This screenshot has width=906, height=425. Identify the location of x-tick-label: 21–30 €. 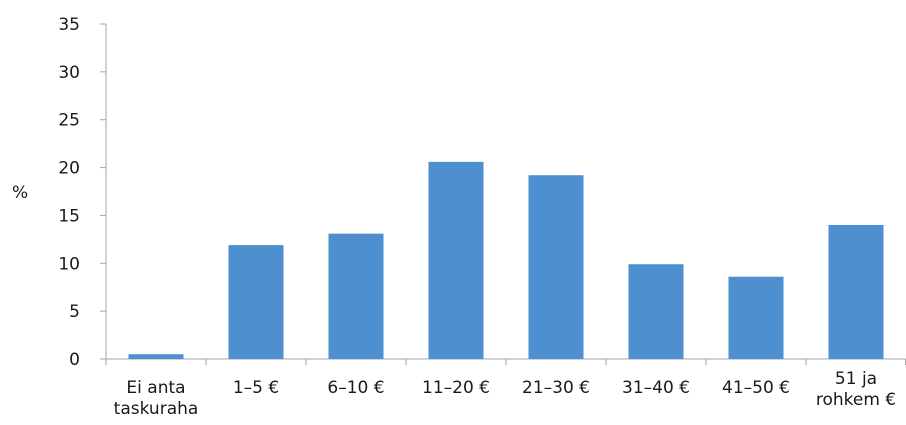
(556, 388).